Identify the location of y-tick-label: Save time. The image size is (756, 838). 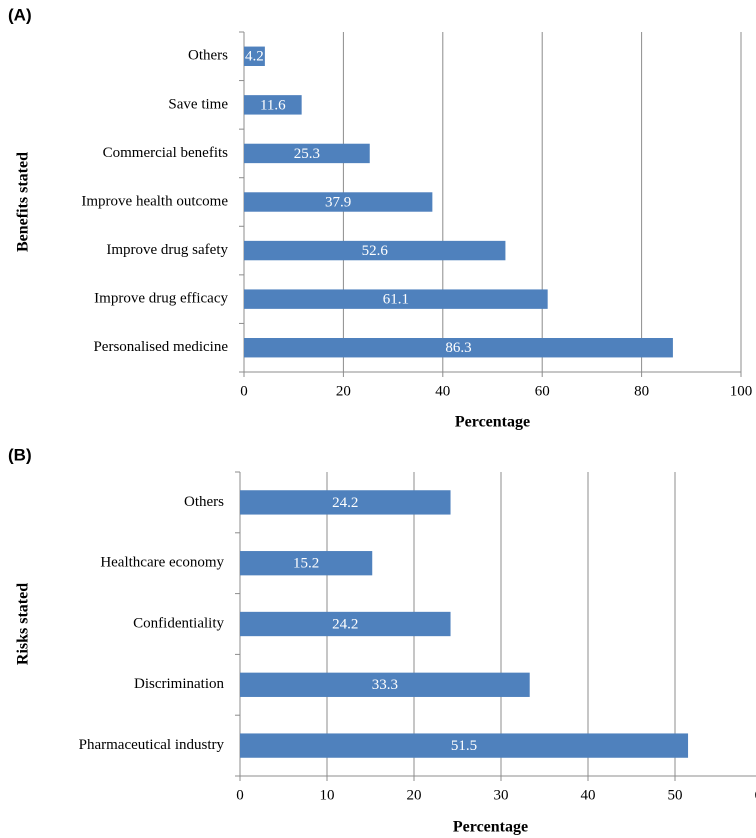
(198, 104).